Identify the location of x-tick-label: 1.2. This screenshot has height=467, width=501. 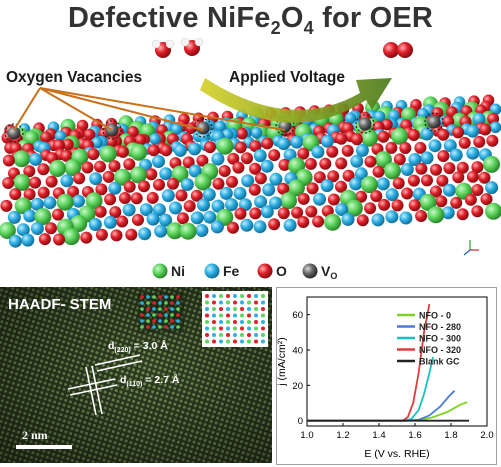
(342, 435).